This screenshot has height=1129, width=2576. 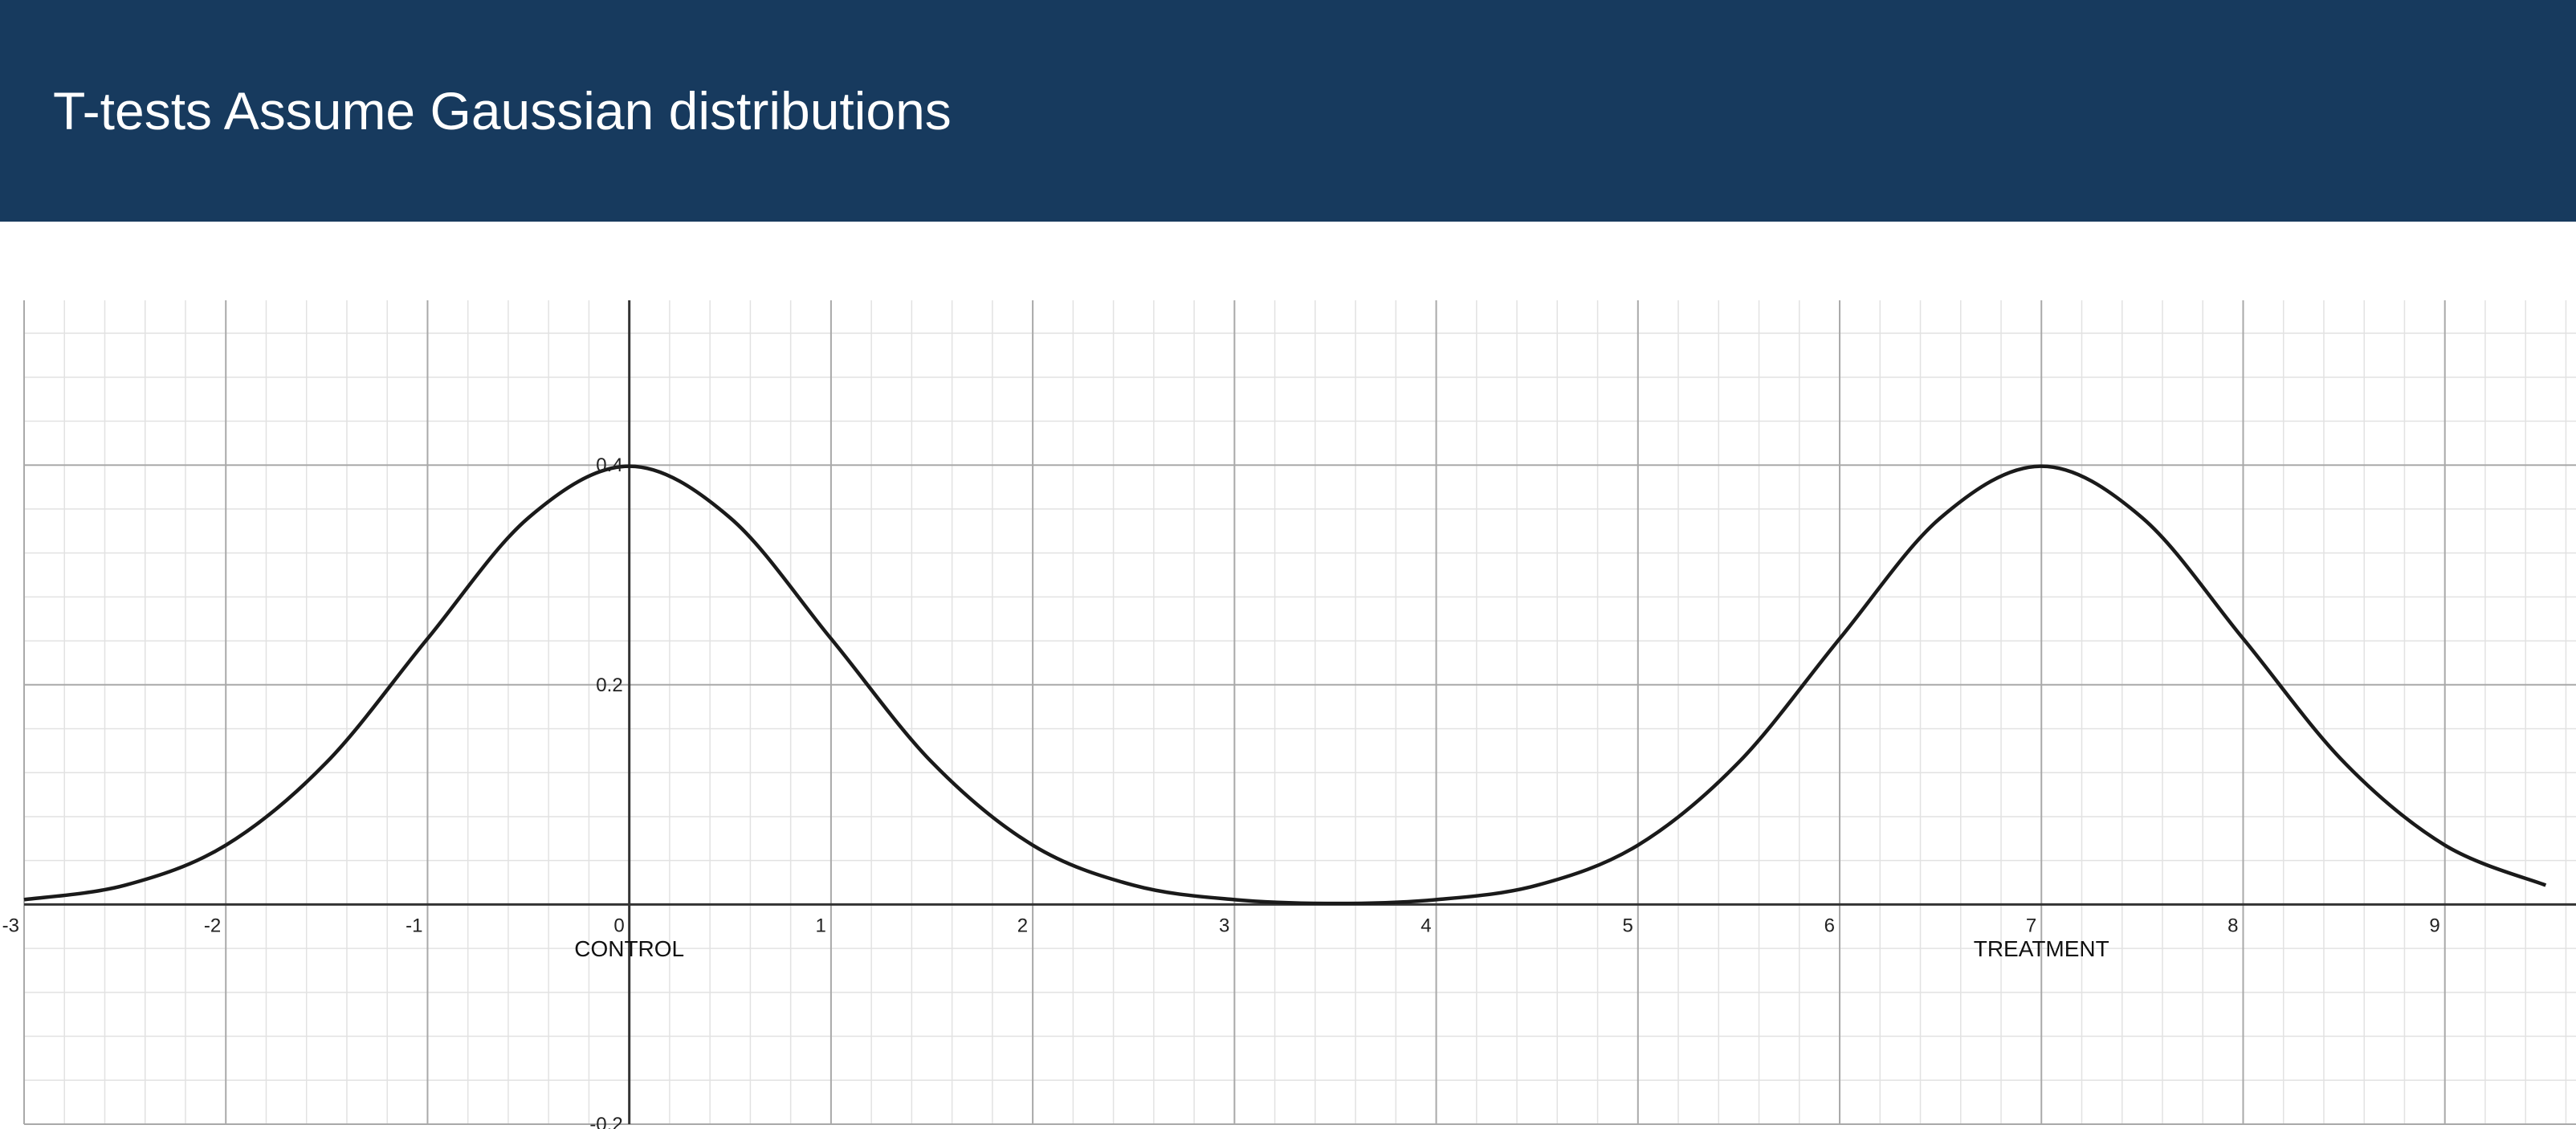 What do you see at coordinates (212, 925) in the screenshot?
I see `x-tick-label: -2` at bounding box center [212, 925].